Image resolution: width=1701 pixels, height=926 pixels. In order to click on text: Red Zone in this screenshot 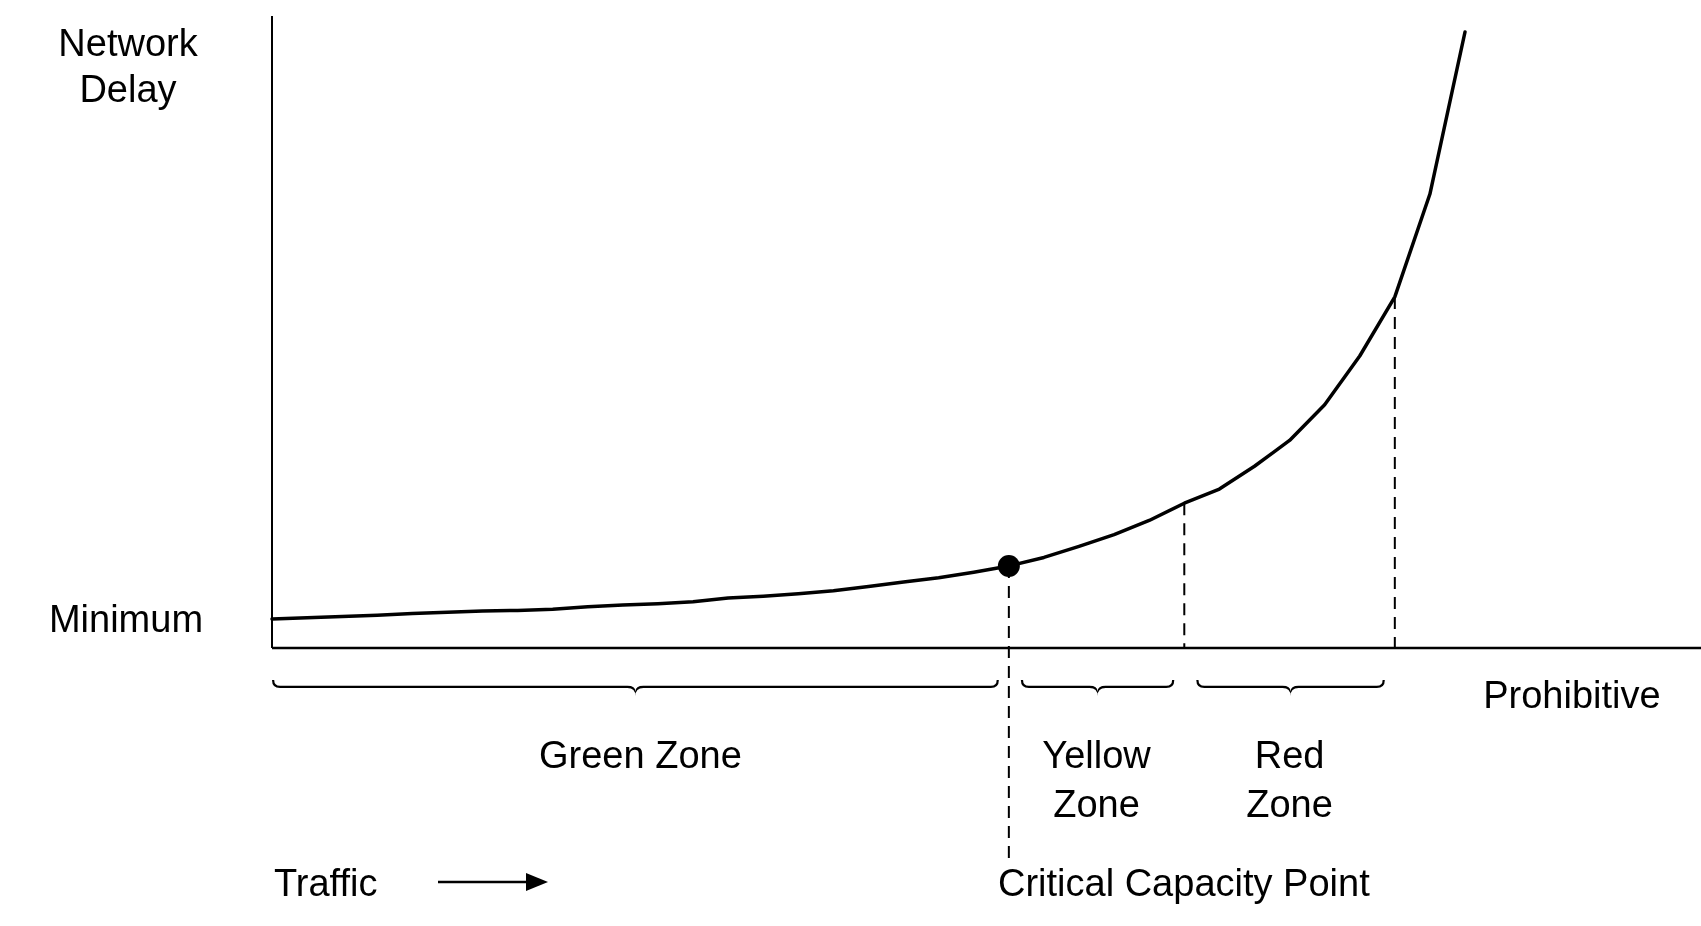, I will do `click(1289, 780)`.